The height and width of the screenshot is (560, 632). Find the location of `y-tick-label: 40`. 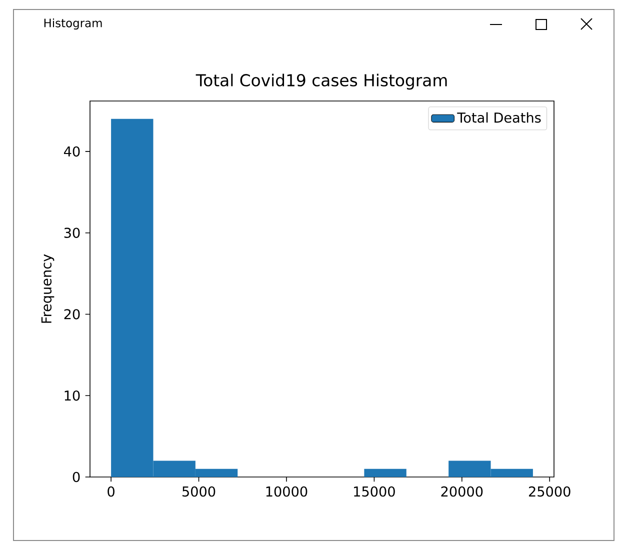

y-tick-label: 40 is located at coordinates (72, 151).